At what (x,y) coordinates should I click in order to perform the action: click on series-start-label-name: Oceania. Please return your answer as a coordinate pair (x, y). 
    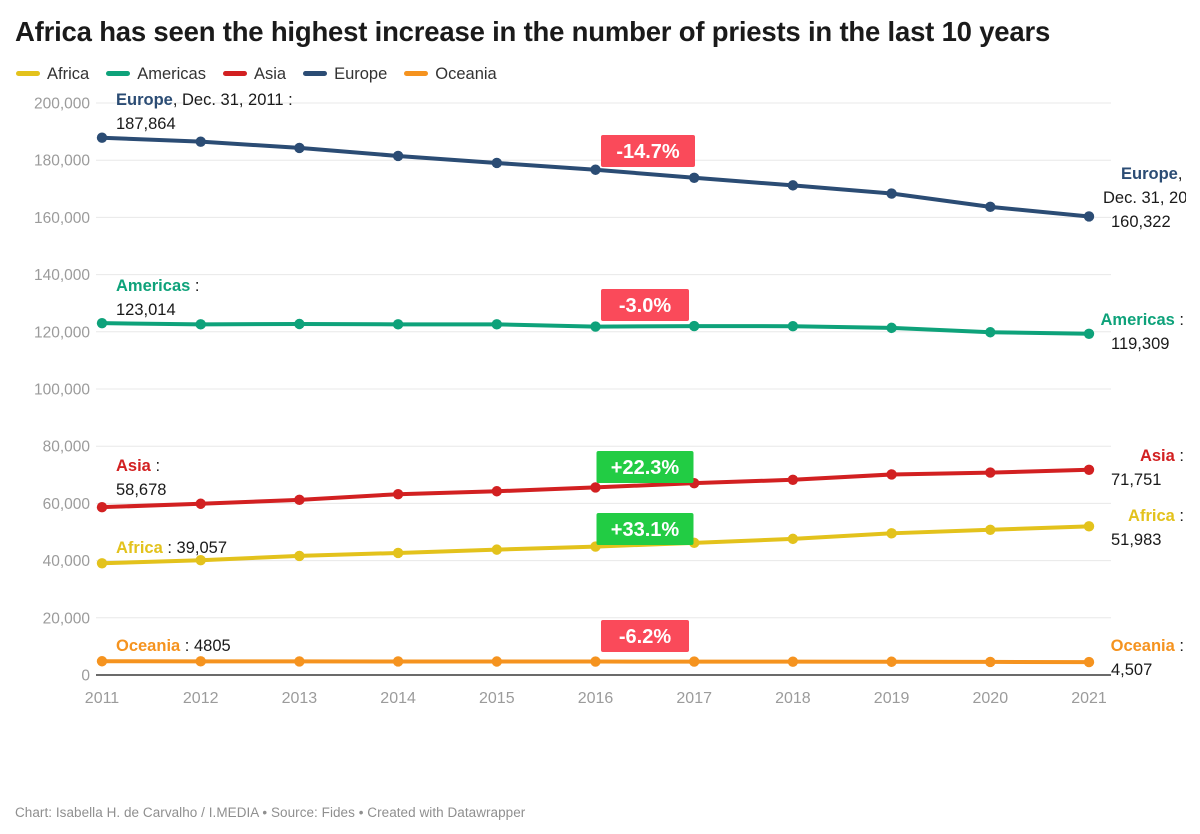
    Looking at the image, I should click on (148, 646).